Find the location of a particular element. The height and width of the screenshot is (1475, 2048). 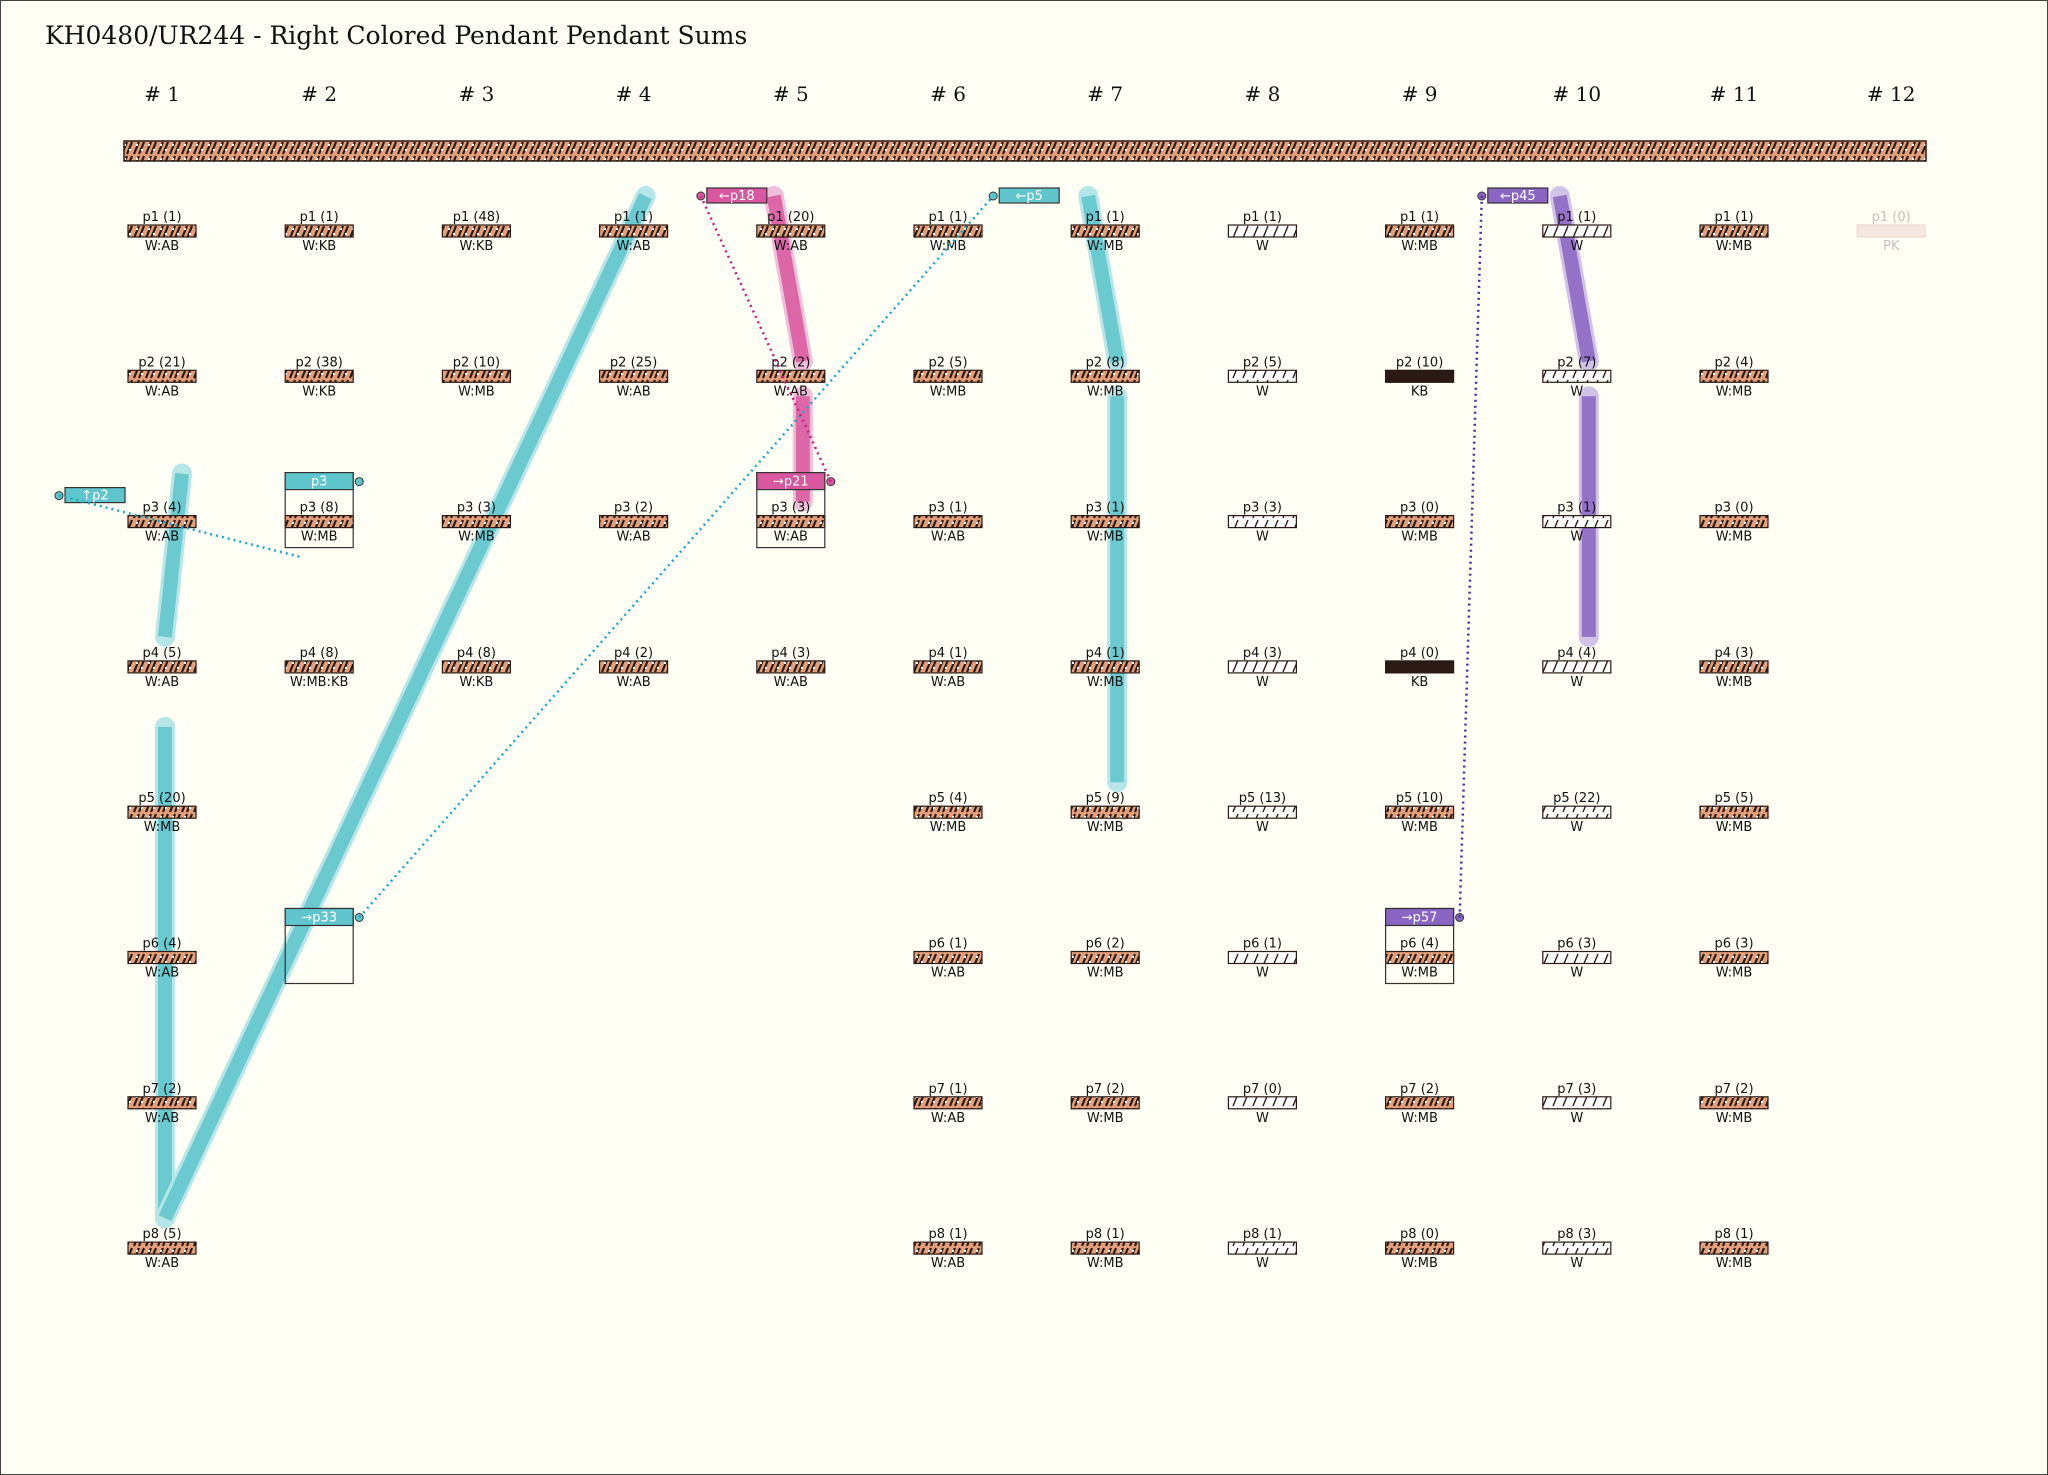

sum-group-purple: →p57 ←p45 is located at coordinates (1466, 586).